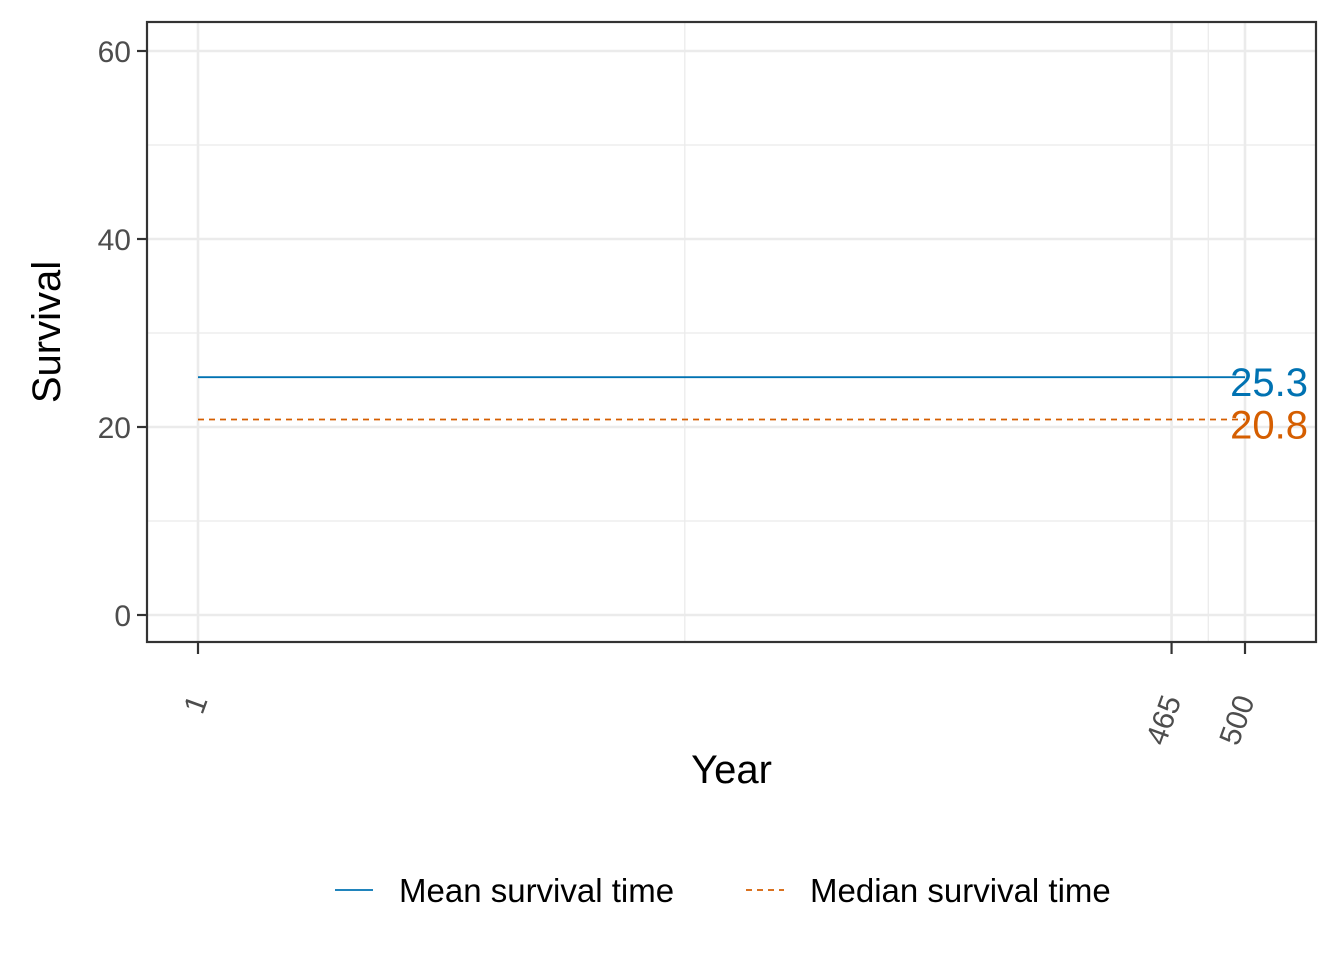  Describe the element at coordinates (47, 332) in the screenshot. I see `y-axis-title: Survival` at that location.